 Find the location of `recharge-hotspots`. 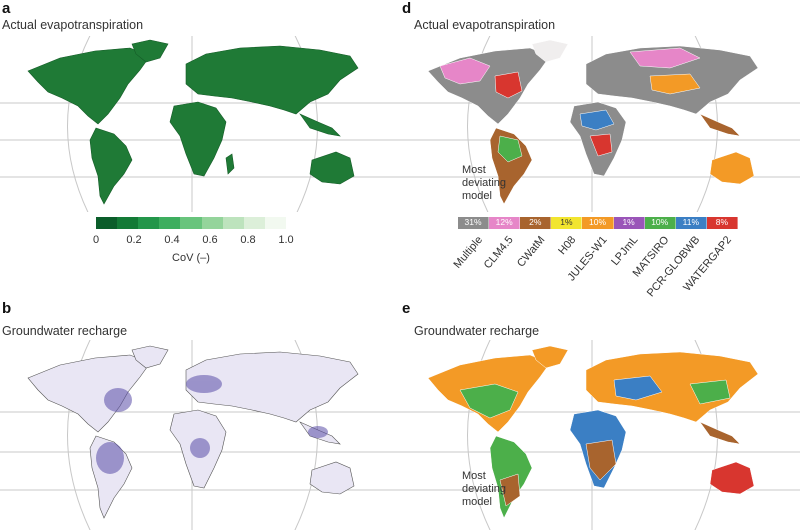

recharge-hotspots is located at coordinates (212, 424).